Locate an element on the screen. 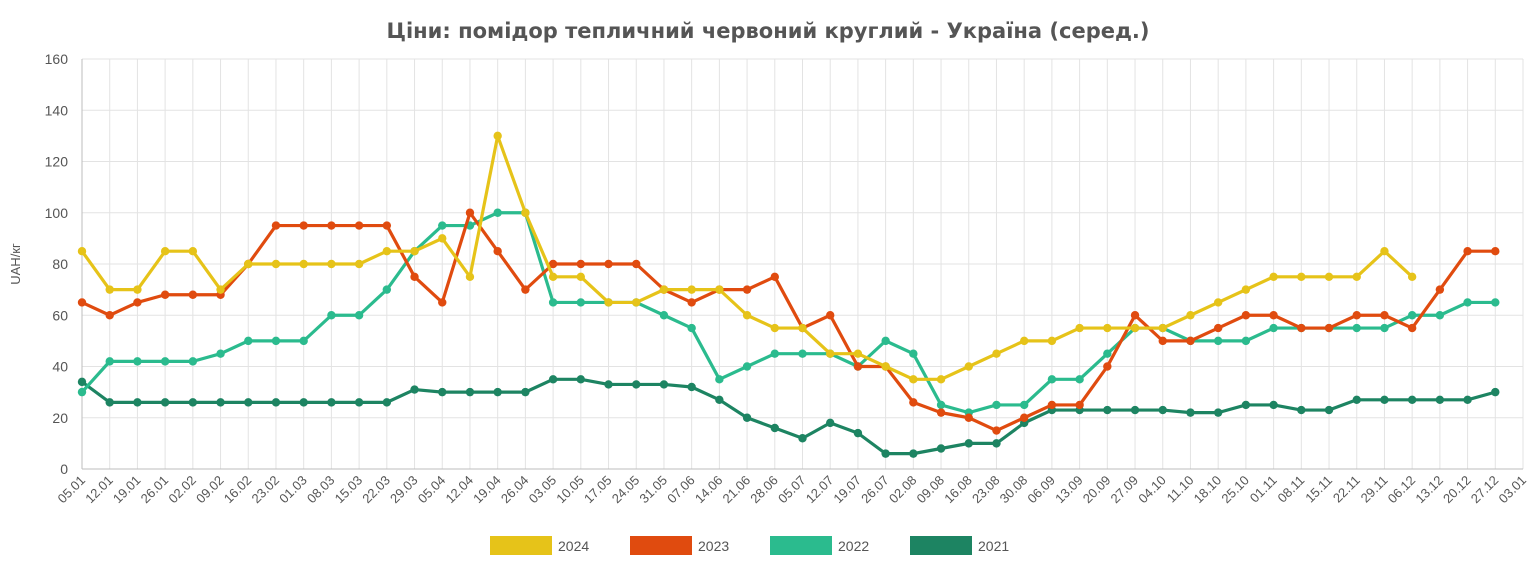 Image resolution: width=1536 pixels, height=569 pixels. legend-item-2022: 2022 is located at coordinates (819, 545).